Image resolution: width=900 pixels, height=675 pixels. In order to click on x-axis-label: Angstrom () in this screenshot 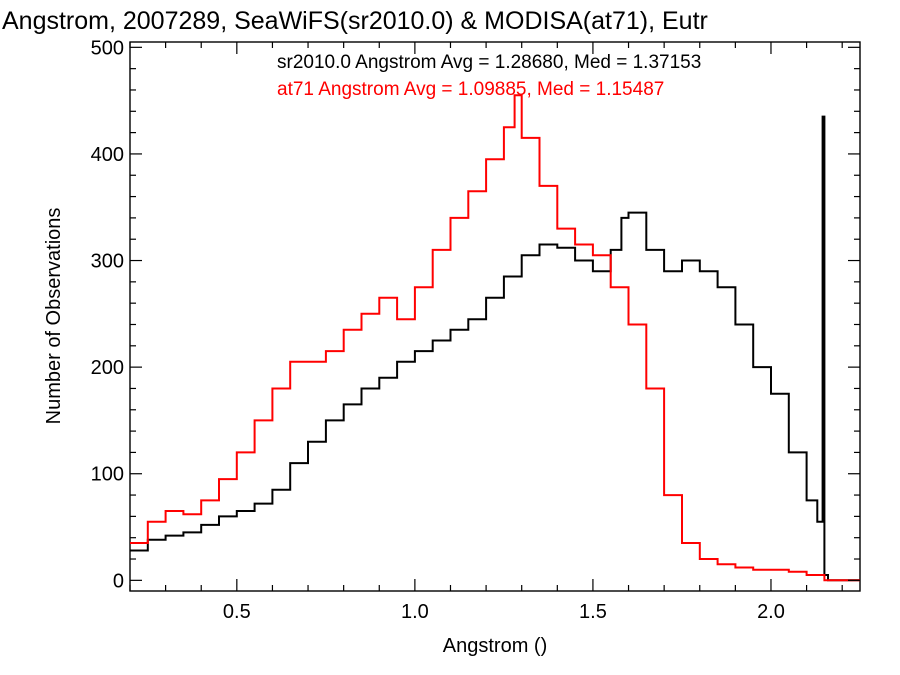, I will do `click(495, 646)`.